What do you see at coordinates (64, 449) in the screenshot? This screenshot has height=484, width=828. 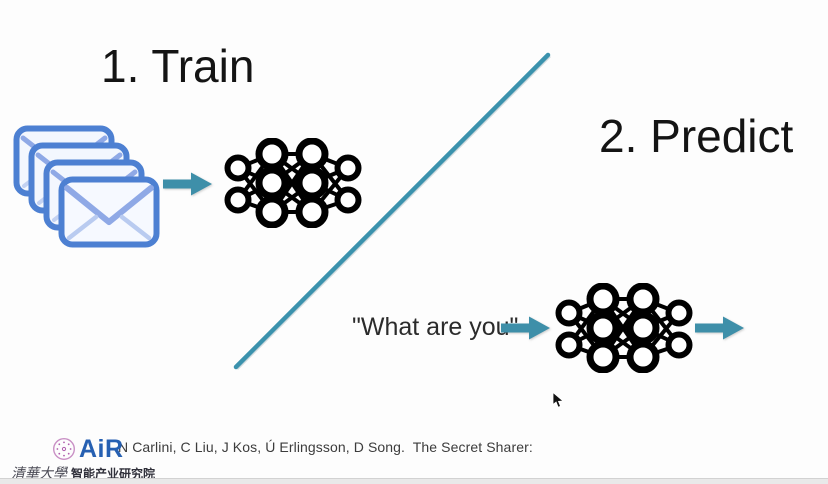 I see `tsinghua-seal-icon` at bounding box center [64, 449].